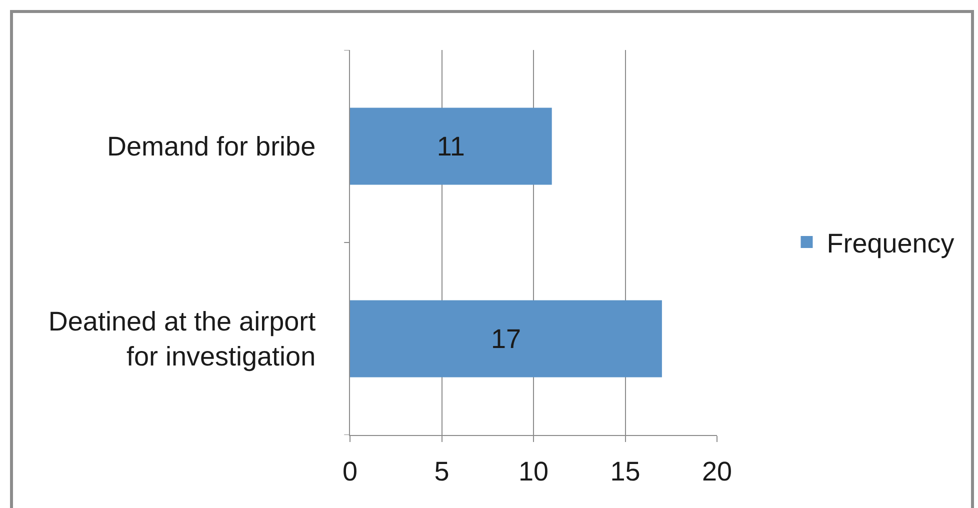 Image resolution: width=978 pixels, height=508 pixels. What do you see at coordinates (450, 146) in the screenshot?
I see `data-label: 11` at bounding box center [450, 146].